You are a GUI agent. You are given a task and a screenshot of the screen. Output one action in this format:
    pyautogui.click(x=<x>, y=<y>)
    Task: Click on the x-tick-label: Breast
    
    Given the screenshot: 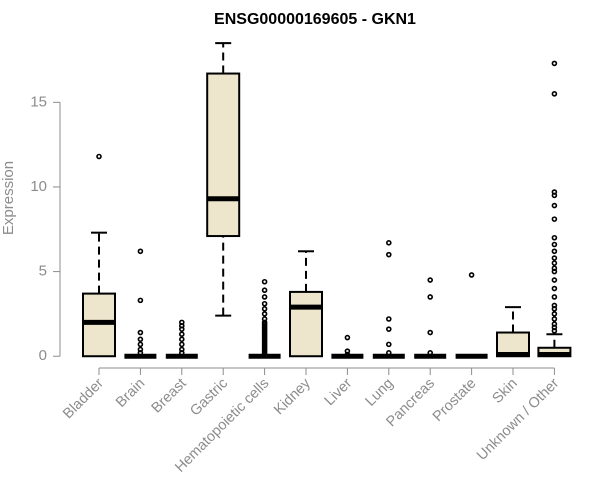 What is the action you would take?
    pyautogui.click(x=169, y=396)
    